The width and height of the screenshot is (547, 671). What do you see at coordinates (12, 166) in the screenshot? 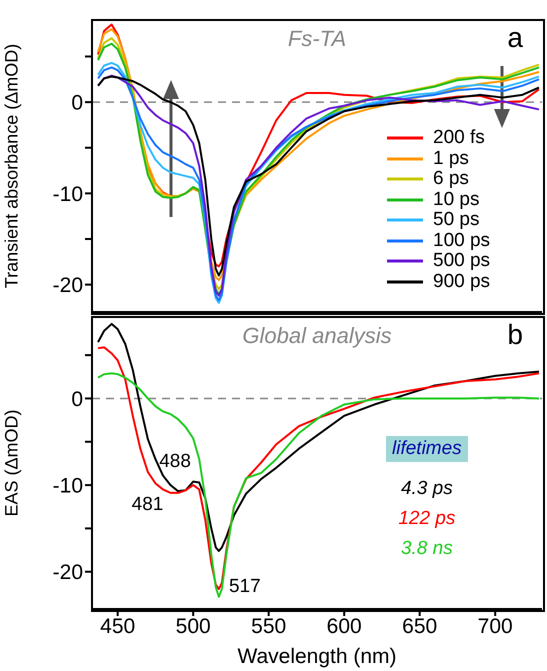
I see `y-axis-title: Transient absorbance (ΔmOD)` at bounding box center [12, 166].